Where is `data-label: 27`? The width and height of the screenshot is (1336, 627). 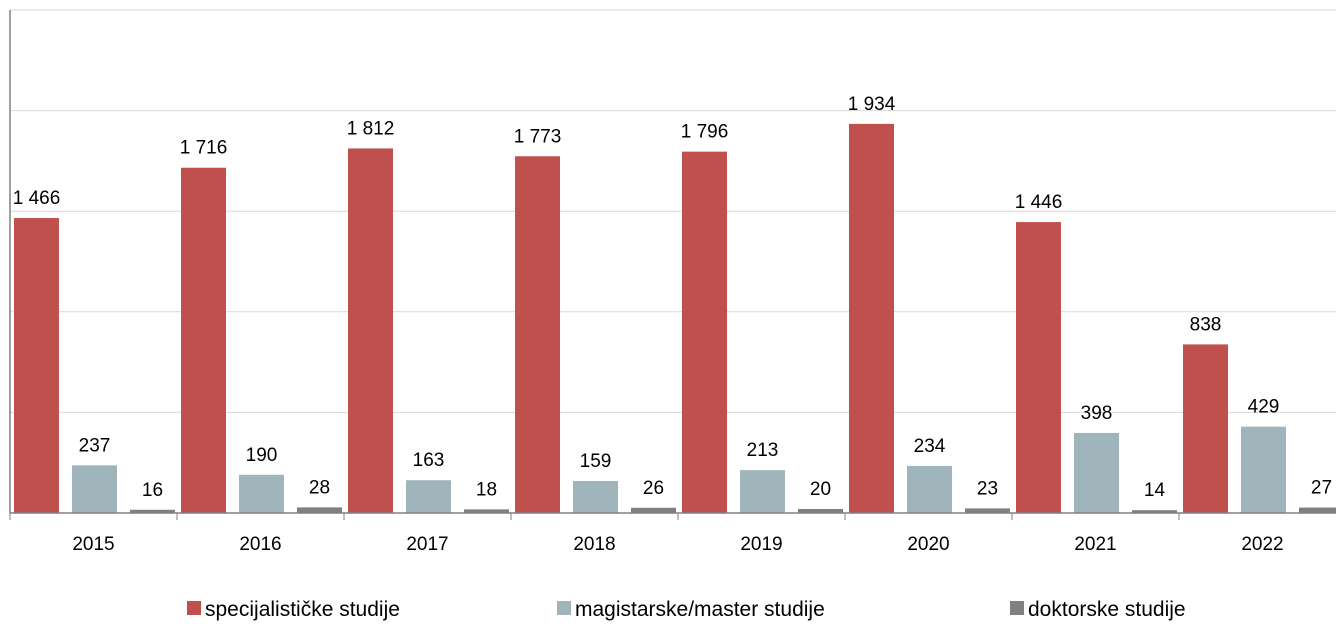 data-label: 27 is located at coordinates (1321, 488).